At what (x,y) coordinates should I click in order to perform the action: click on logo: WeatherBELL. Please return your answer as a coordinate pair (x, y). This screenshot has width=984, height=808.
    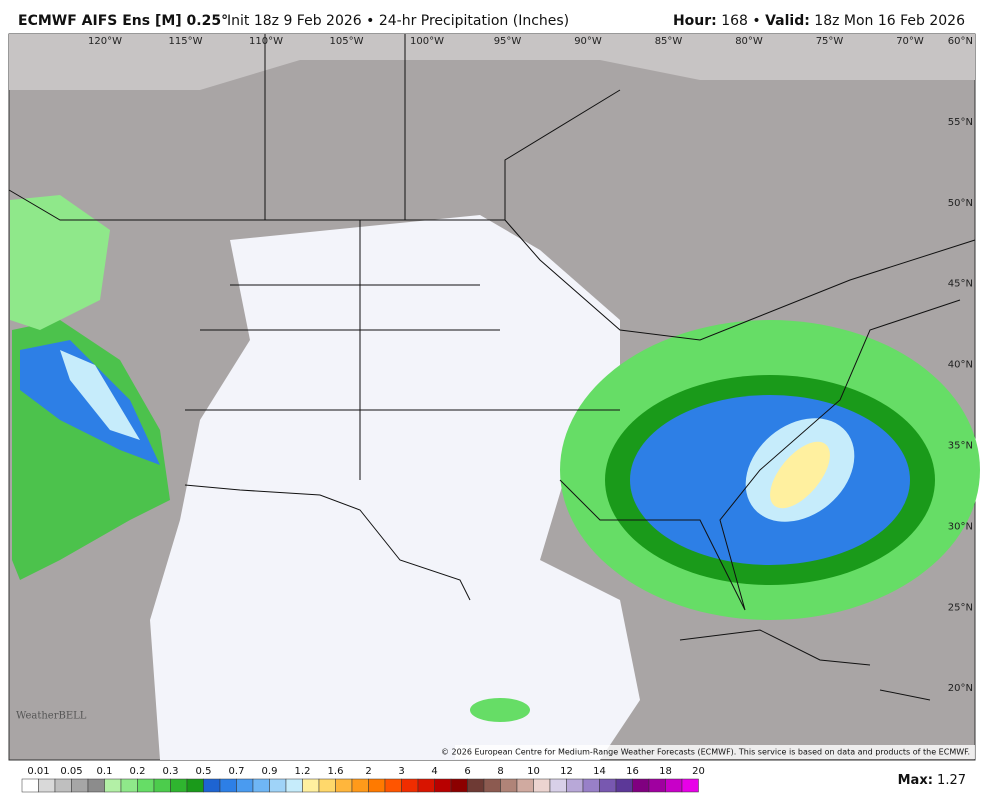
    Looking at the image, I should click on (51, 716).